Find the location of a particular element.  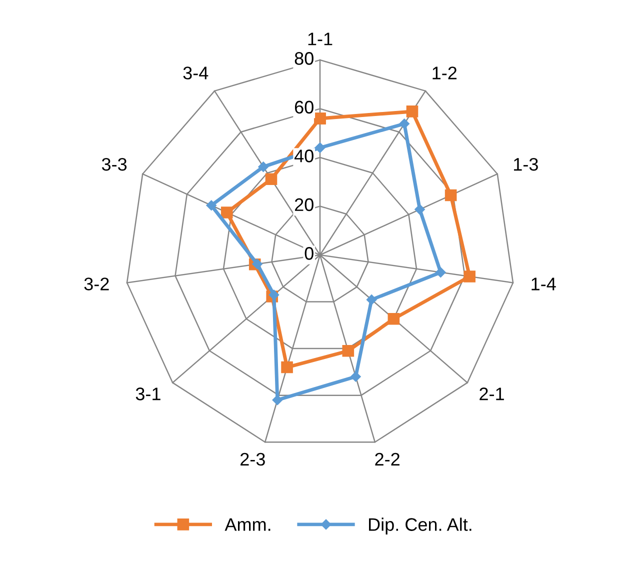

spoke-label: 2-3 is located at coordinates (252, 459).